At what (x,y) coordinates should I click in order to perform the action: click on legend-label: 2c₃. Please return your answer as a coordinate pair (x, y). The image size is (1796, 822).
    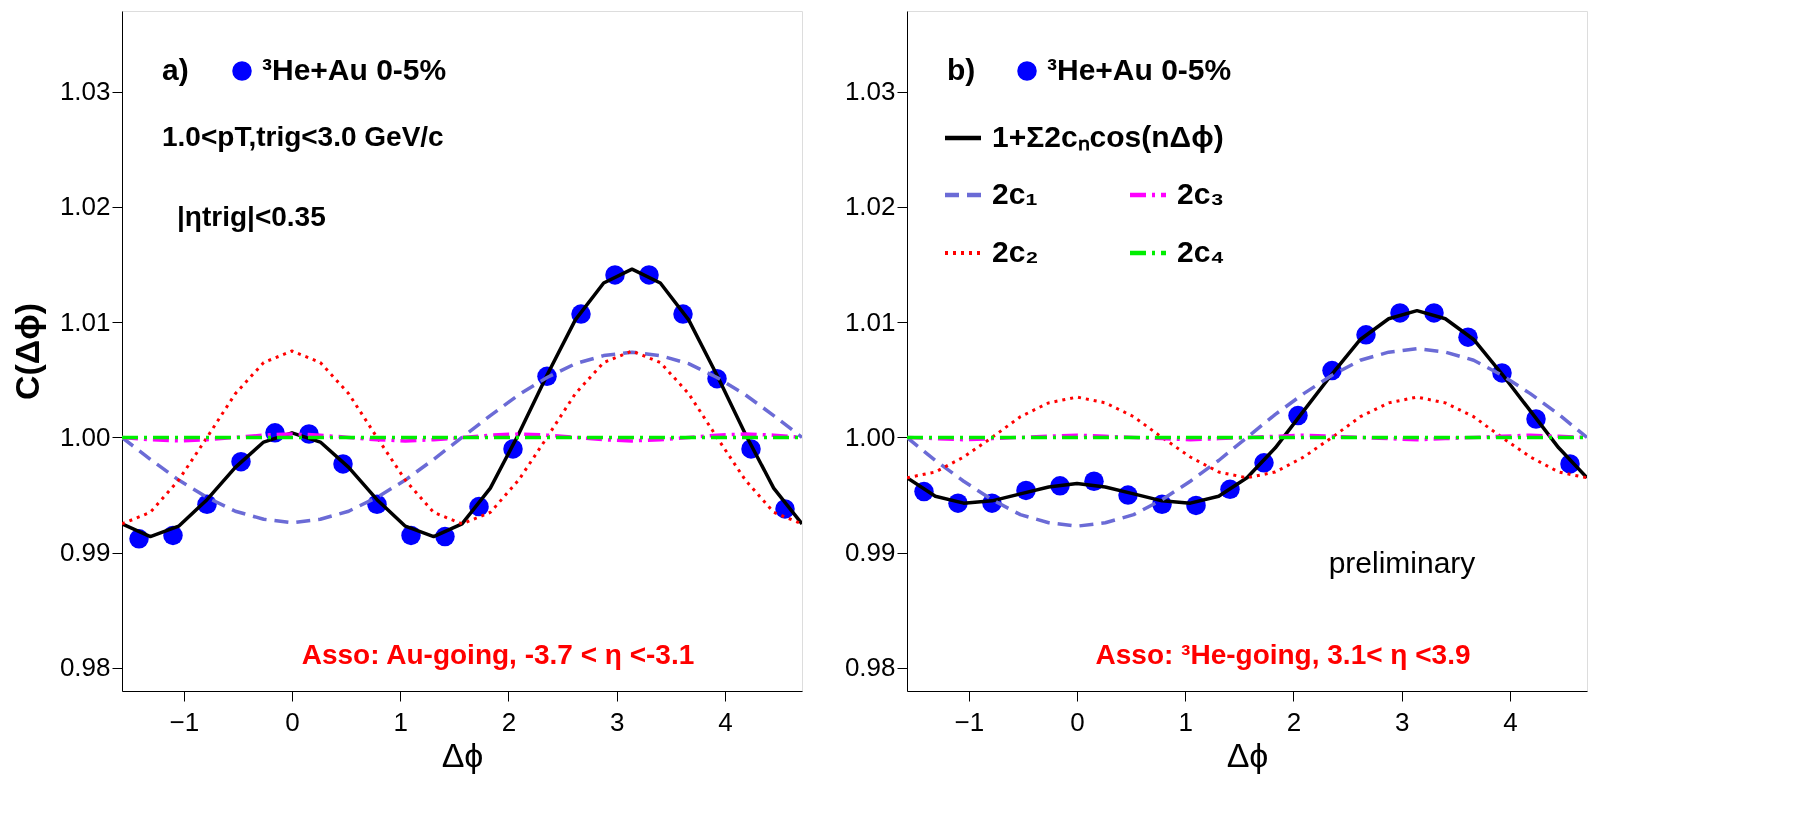
    Looking at the image, I should click on (1201, 193).